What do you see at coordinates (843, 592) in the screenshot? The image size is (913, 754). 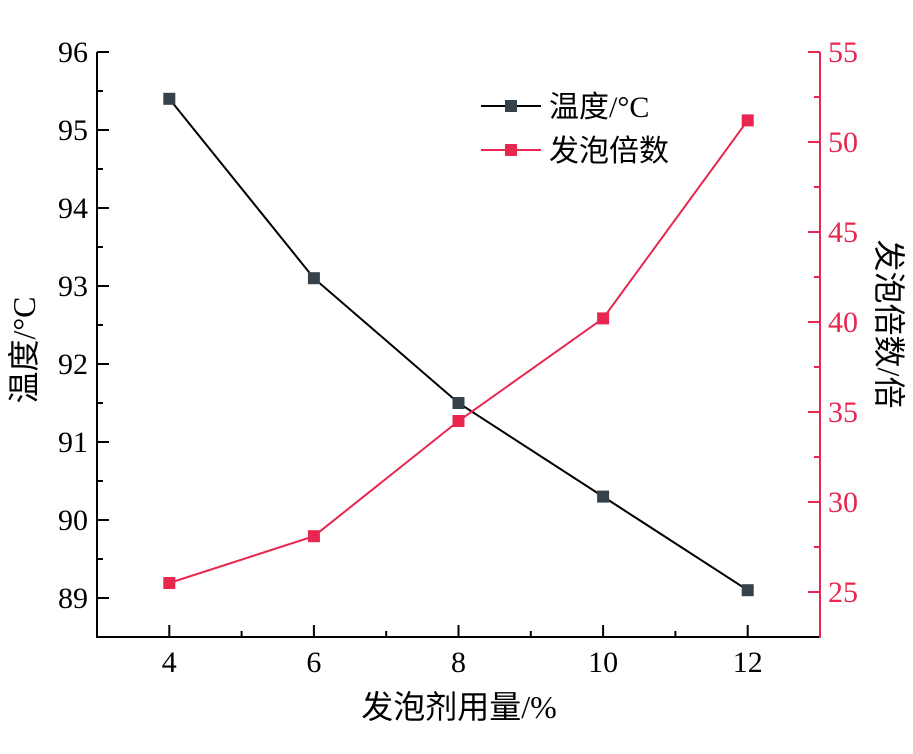 I see `right-y-tick-label: 25` at bounding box center [843, 592].